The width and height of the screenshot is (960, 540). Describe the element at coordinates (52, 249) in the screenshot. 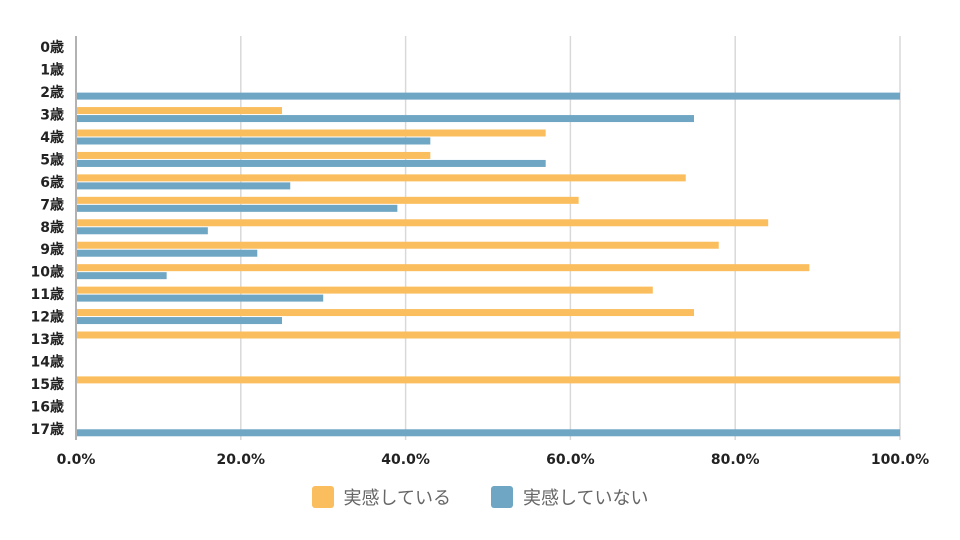

I see `y-tick-label-9: 9歳` at that location.